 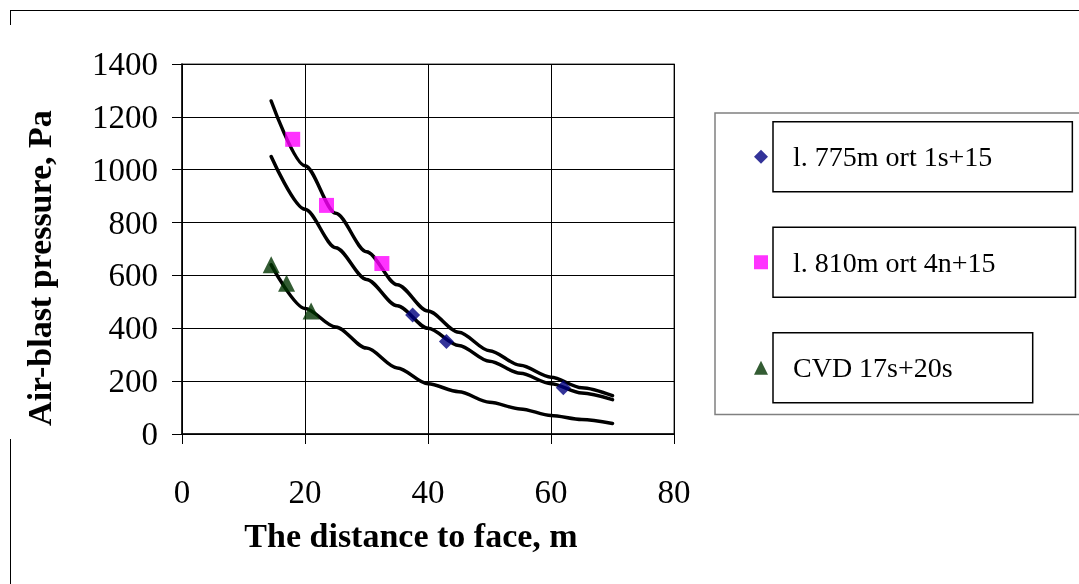 I want to click on legend-label: CVD 17s+20s, so click(x=873, y=368).